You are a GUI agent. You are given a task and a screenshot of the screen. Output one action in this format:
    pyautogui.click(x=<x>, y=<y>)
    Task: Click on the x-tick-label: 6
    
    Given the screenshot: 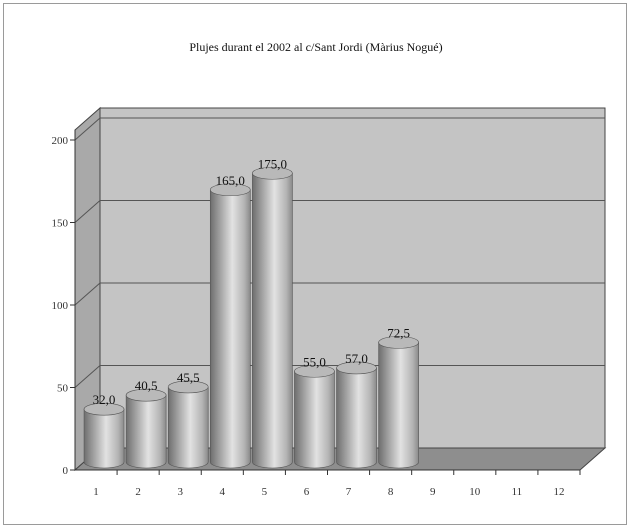 What is the action you would take?
    pyautogui.click(x=307, y=492)
    